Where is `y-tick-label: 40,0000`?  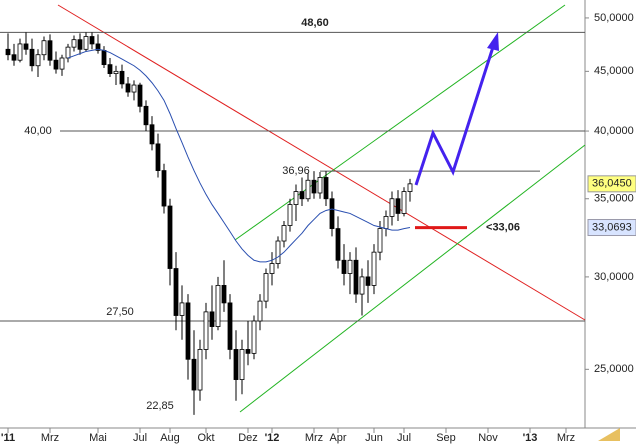
y-tick-label: 40,0000 is located at coordinates (614, 131).